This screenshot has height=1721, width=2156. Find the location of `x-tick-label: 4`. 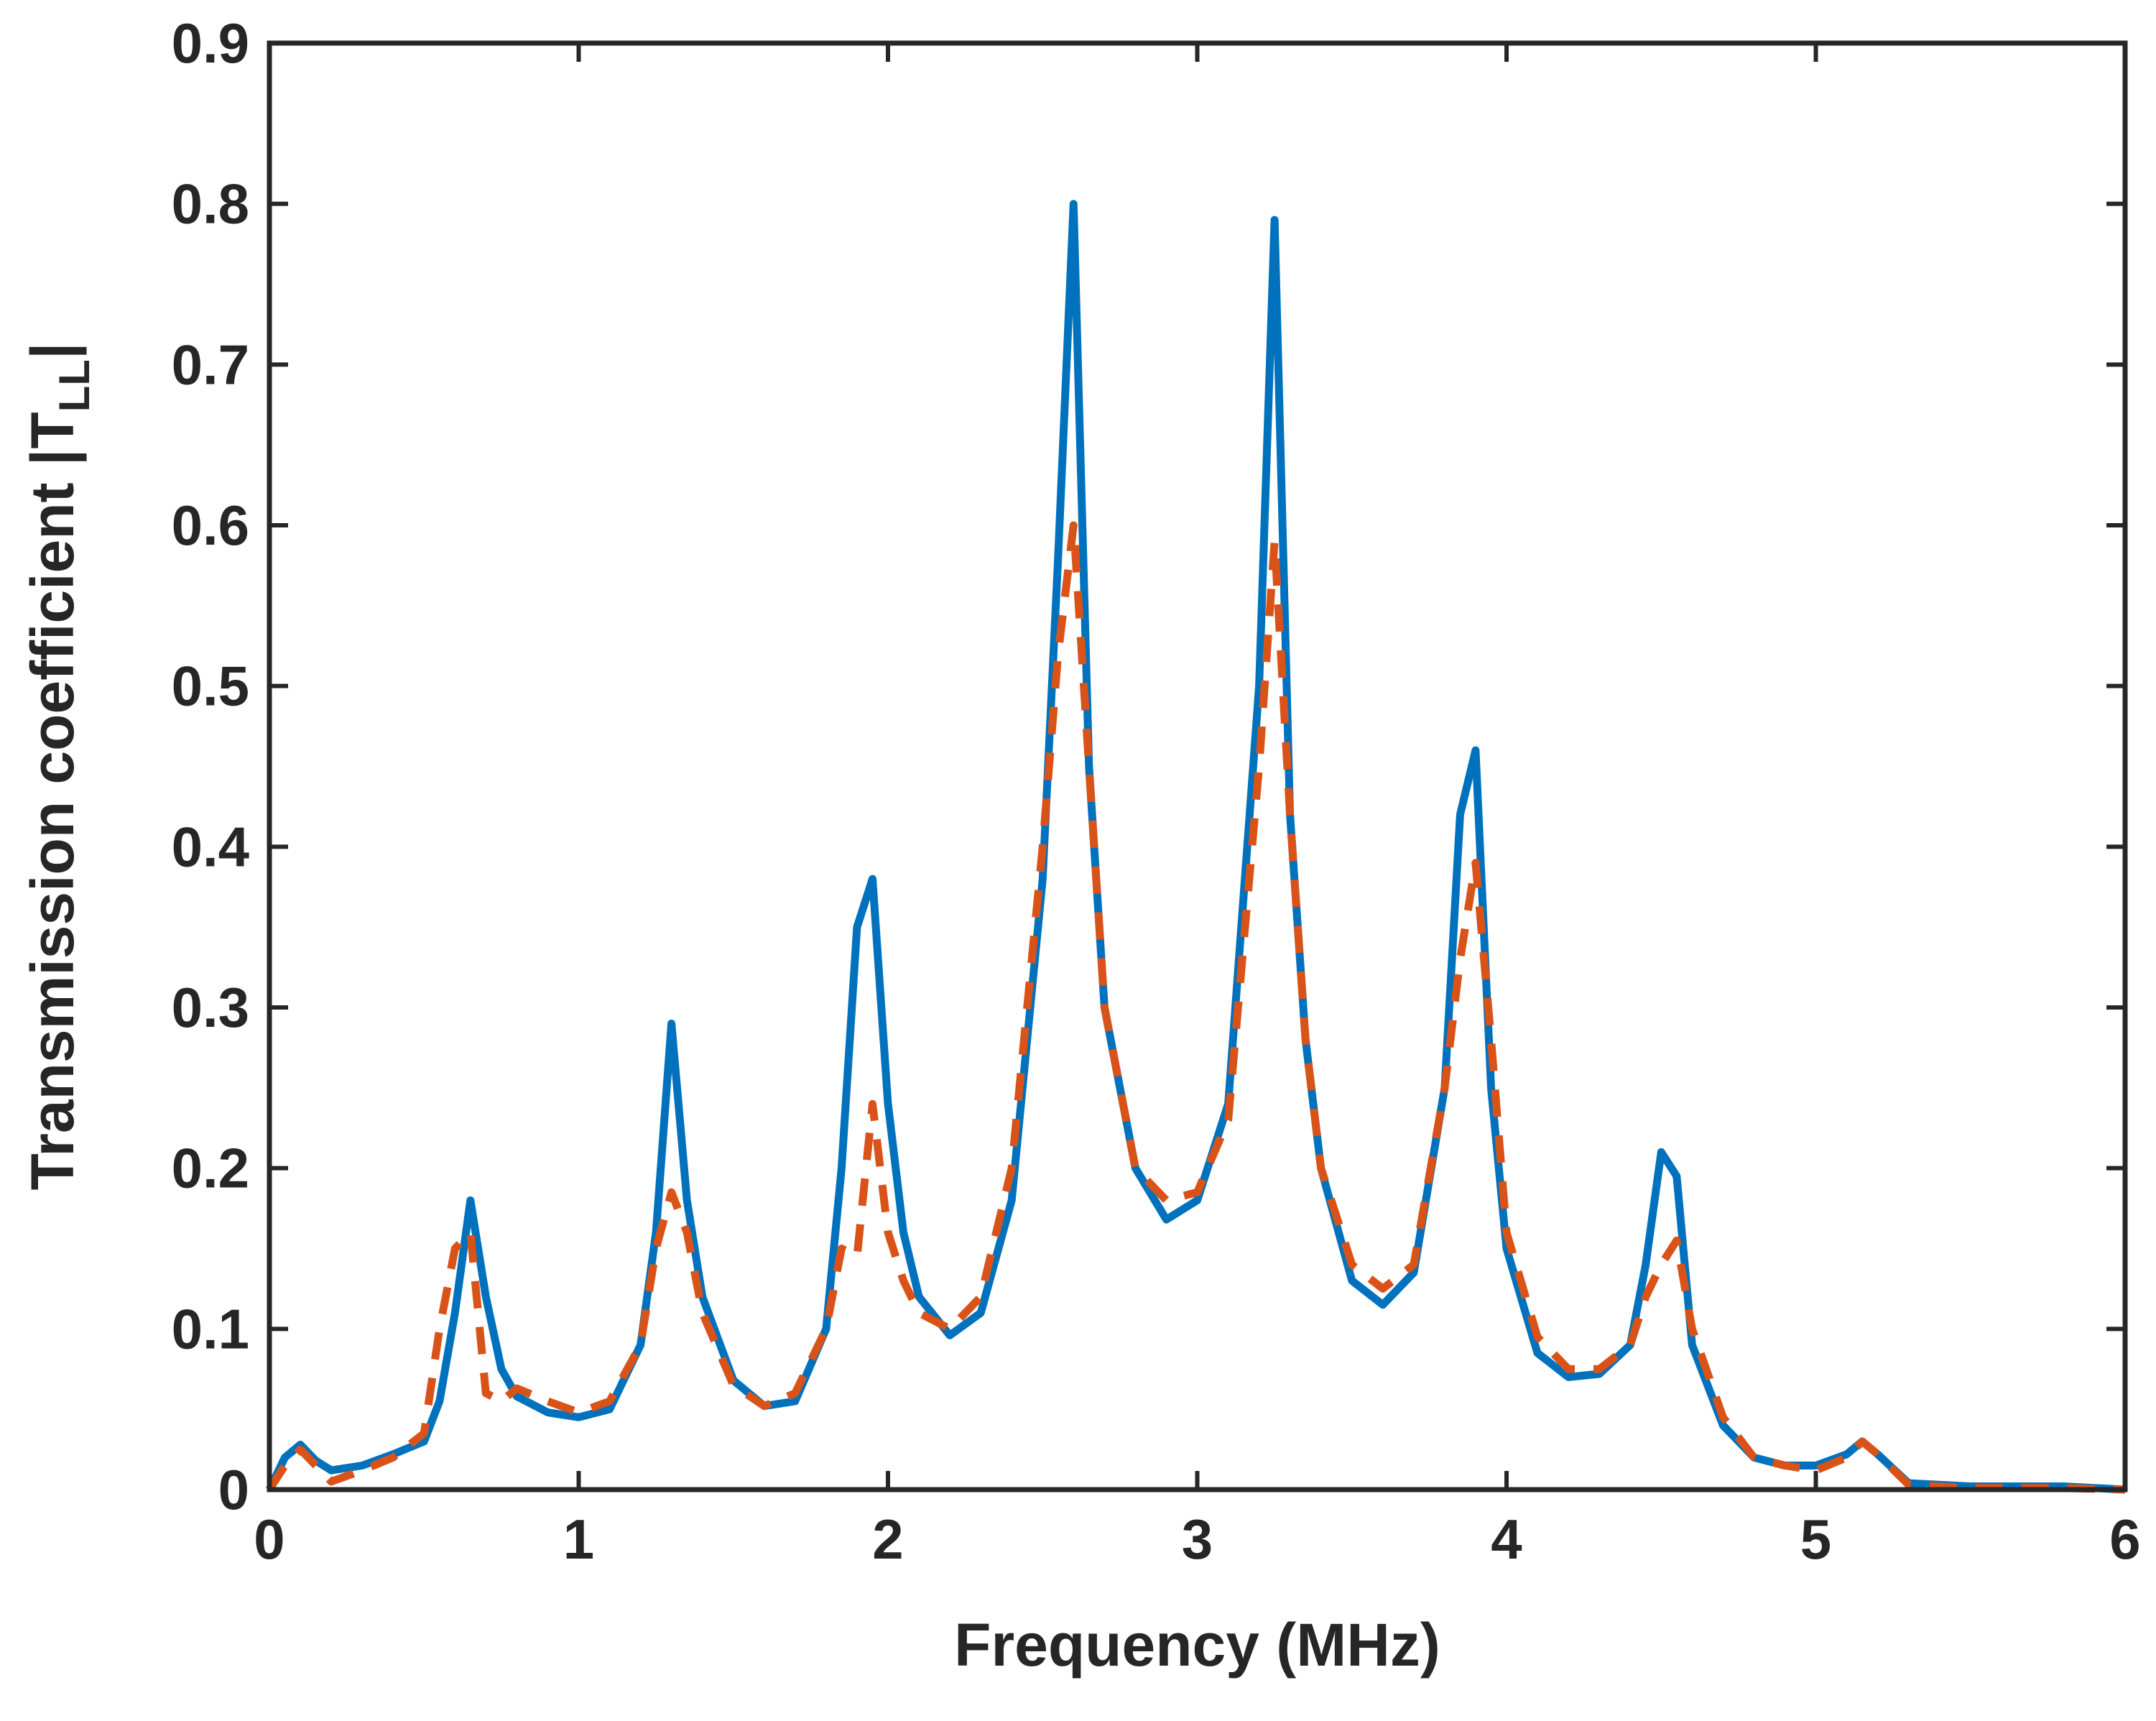

x-tick-label: 4 is located at coordinates (1507, 1540).